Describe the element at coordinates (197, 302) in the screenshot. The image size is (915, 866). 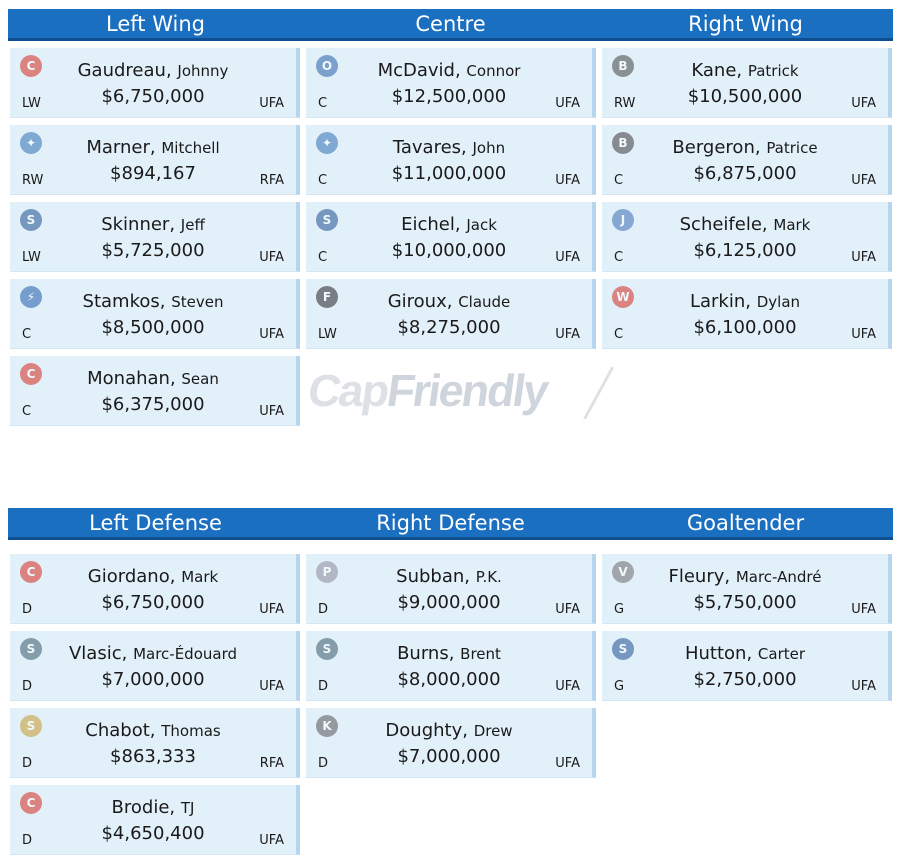
I see `player-first-name: Steven` at that location.